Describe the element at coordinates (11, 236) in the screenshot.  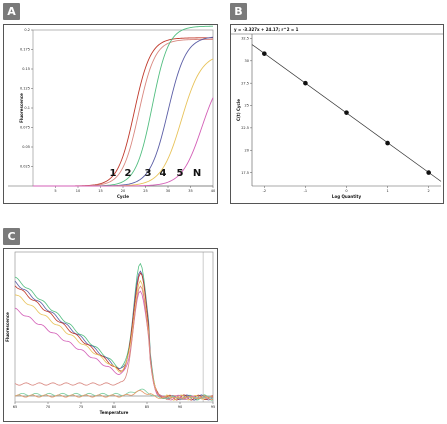
I see `panel-c-badge: C` at that location.